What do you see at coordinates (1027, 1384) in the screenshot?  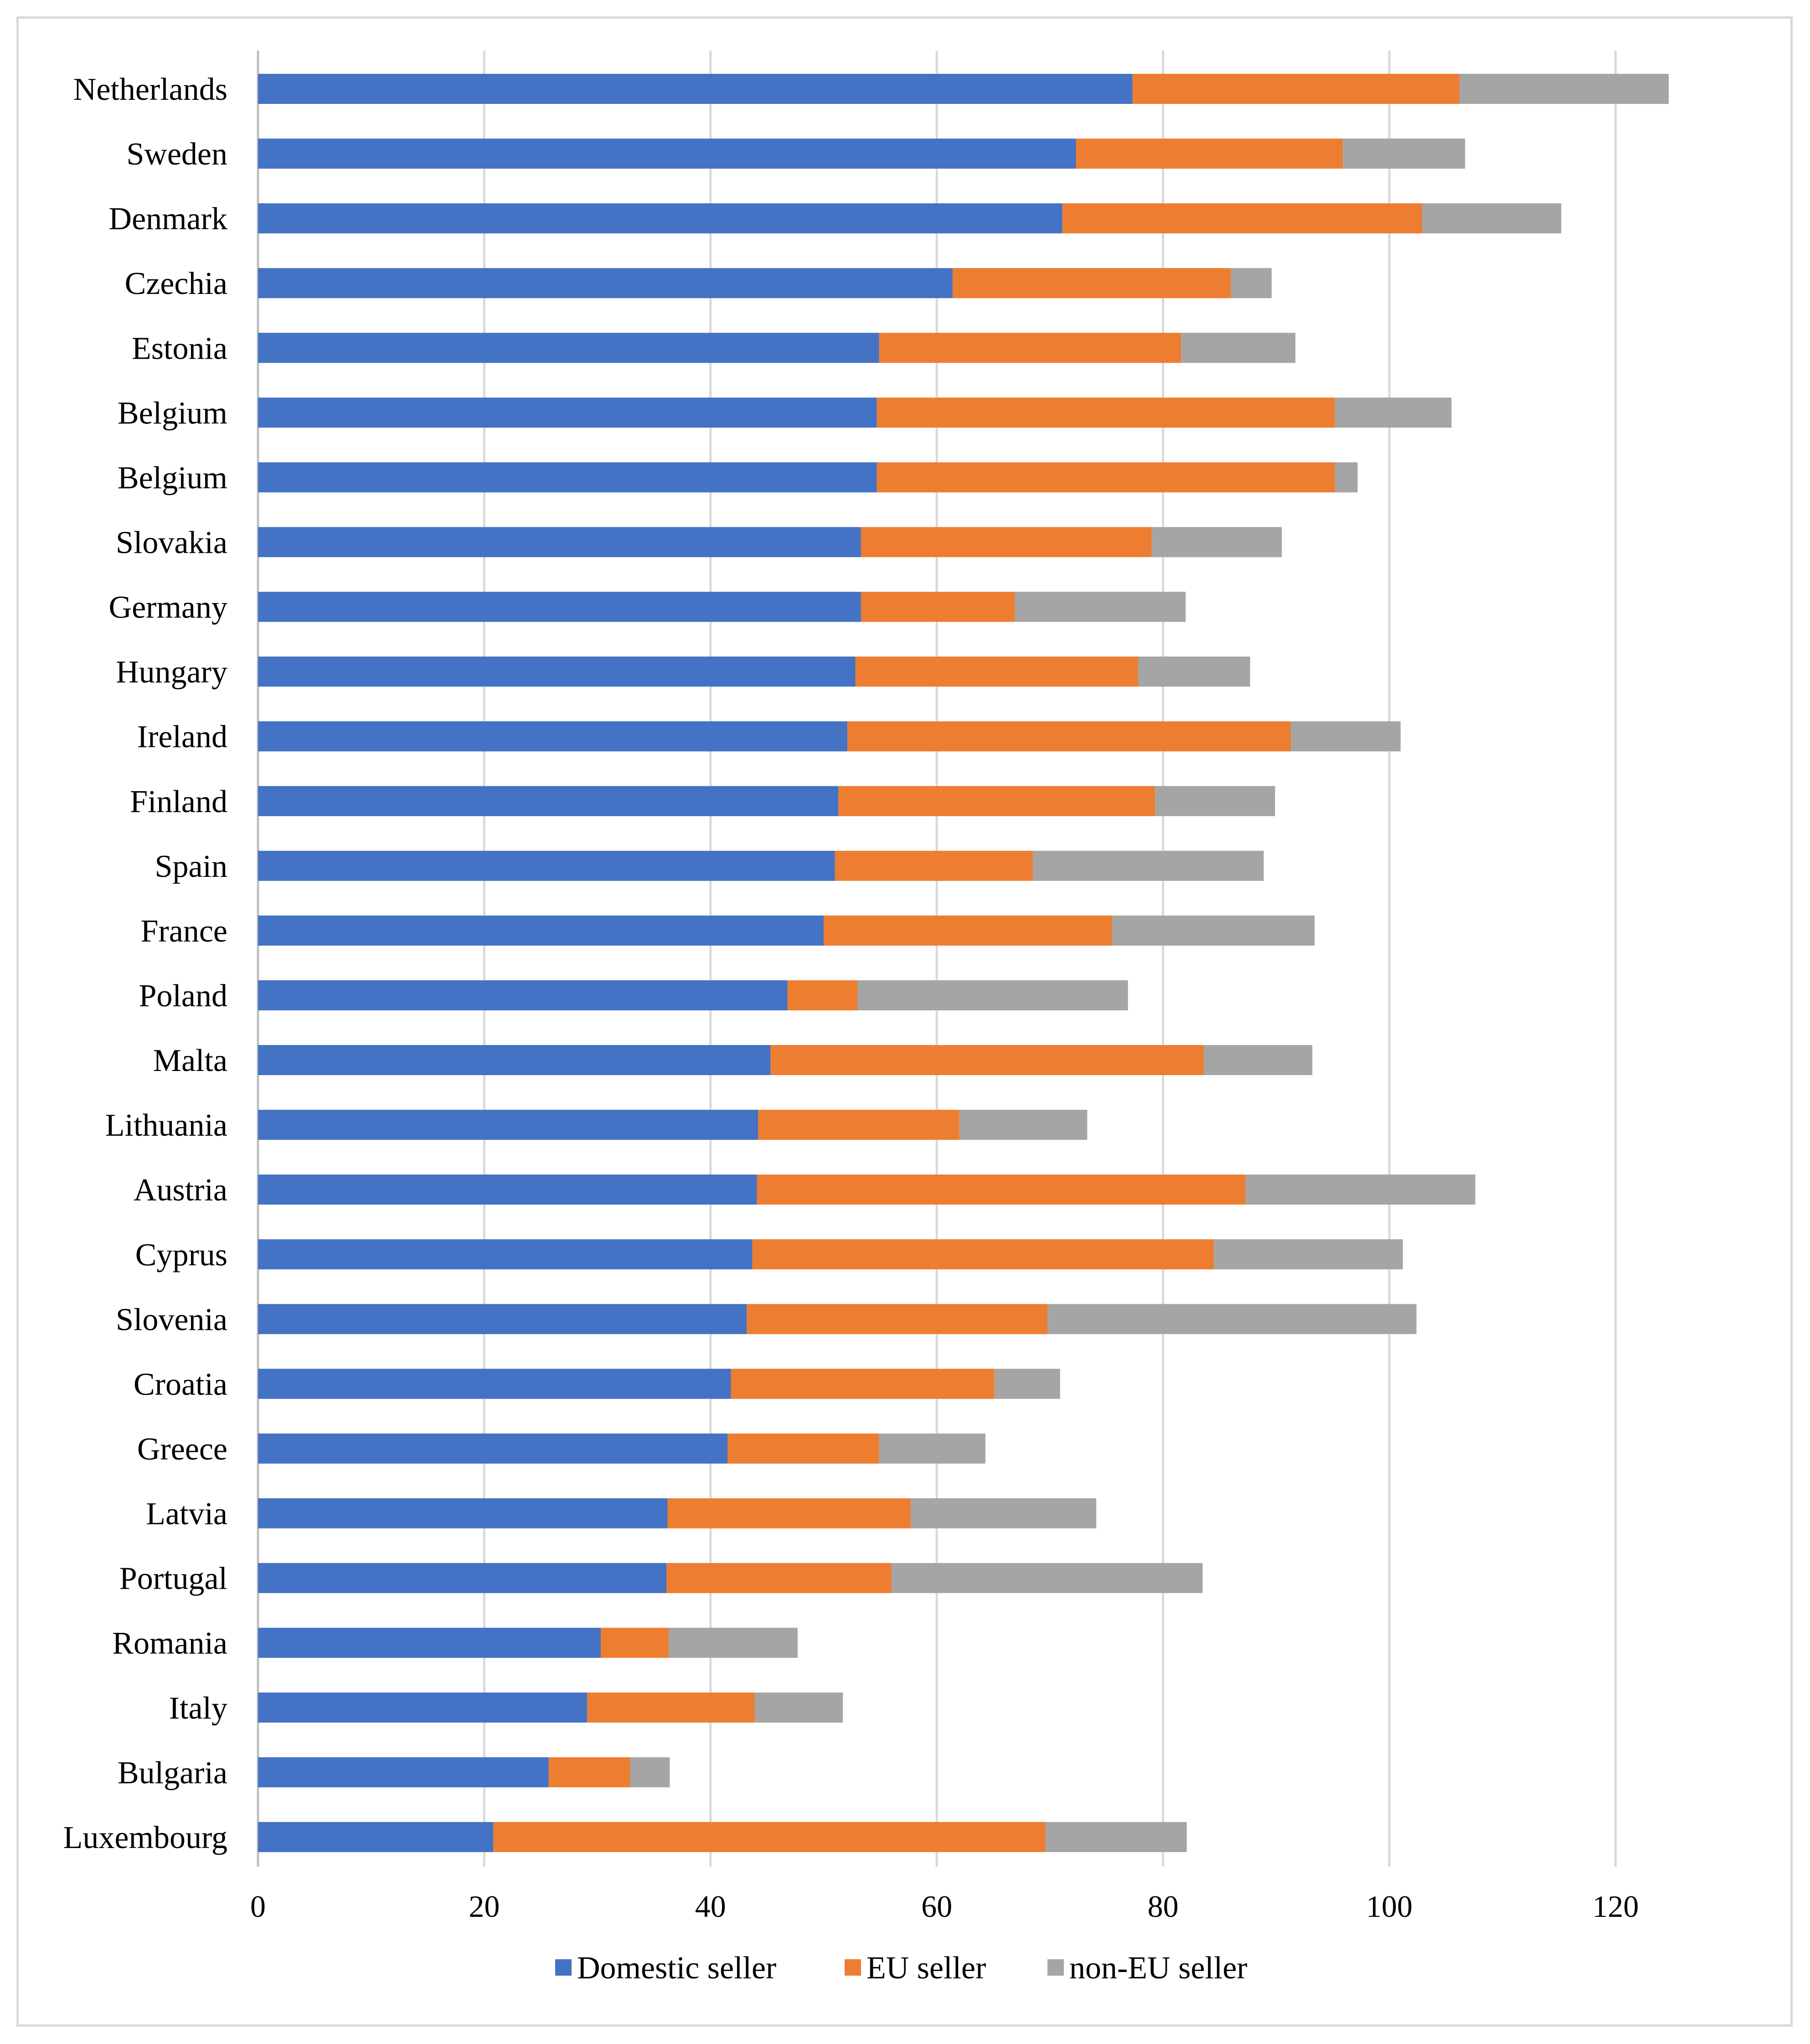 I see `bar-croatia-non-eu-seller` at bounding box center [1027, 1384].